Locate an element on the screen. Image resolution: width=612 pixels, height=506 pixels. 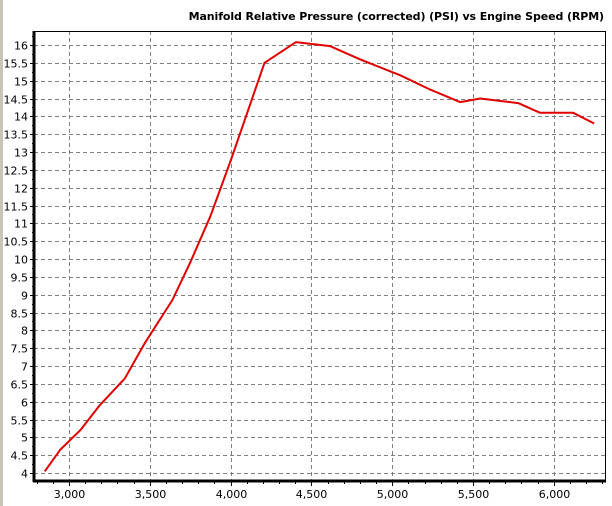
y-tick-label: 6 is located at coordinates (24, 403).